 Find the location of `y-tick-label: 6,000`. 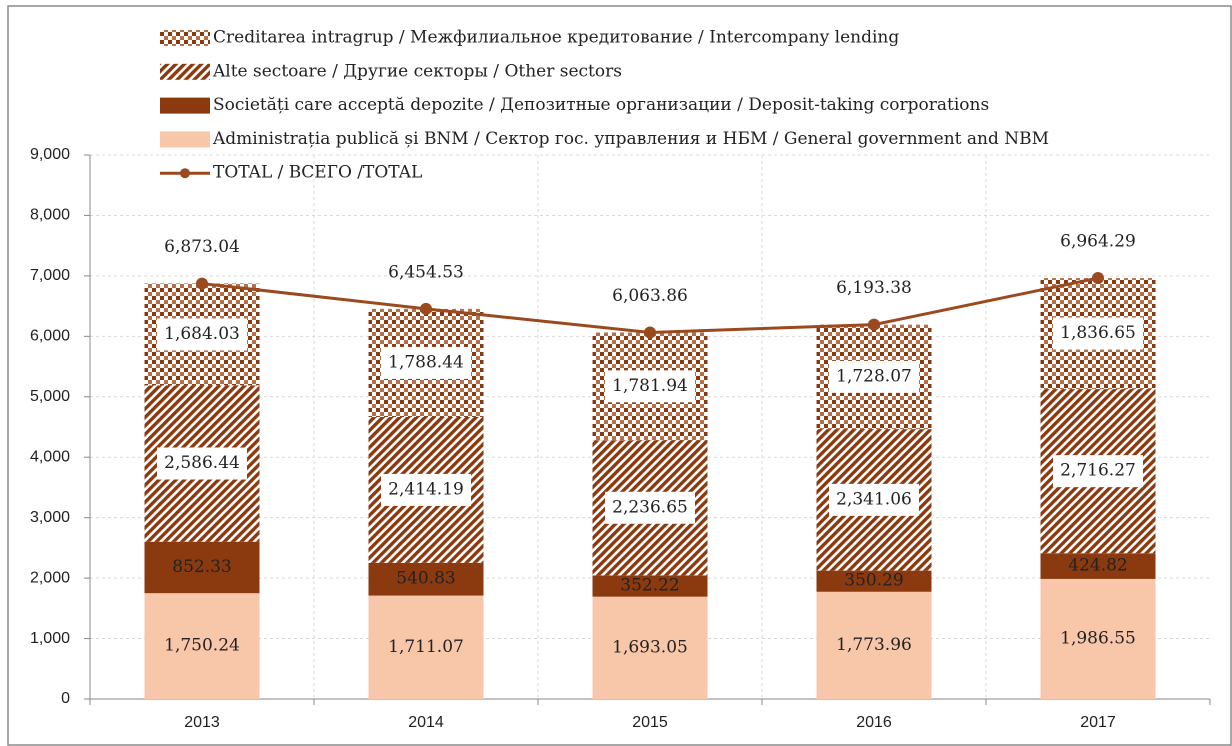

y-tick-label: 6,000 is located at coordinates (50, 336).